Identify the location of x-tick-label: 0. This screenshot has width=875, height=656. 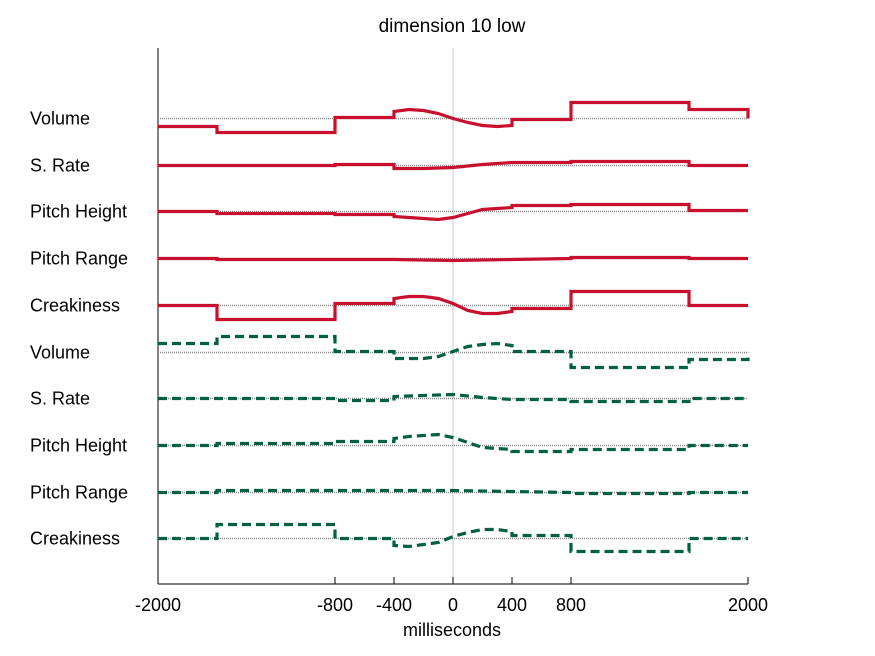
(453, 605).